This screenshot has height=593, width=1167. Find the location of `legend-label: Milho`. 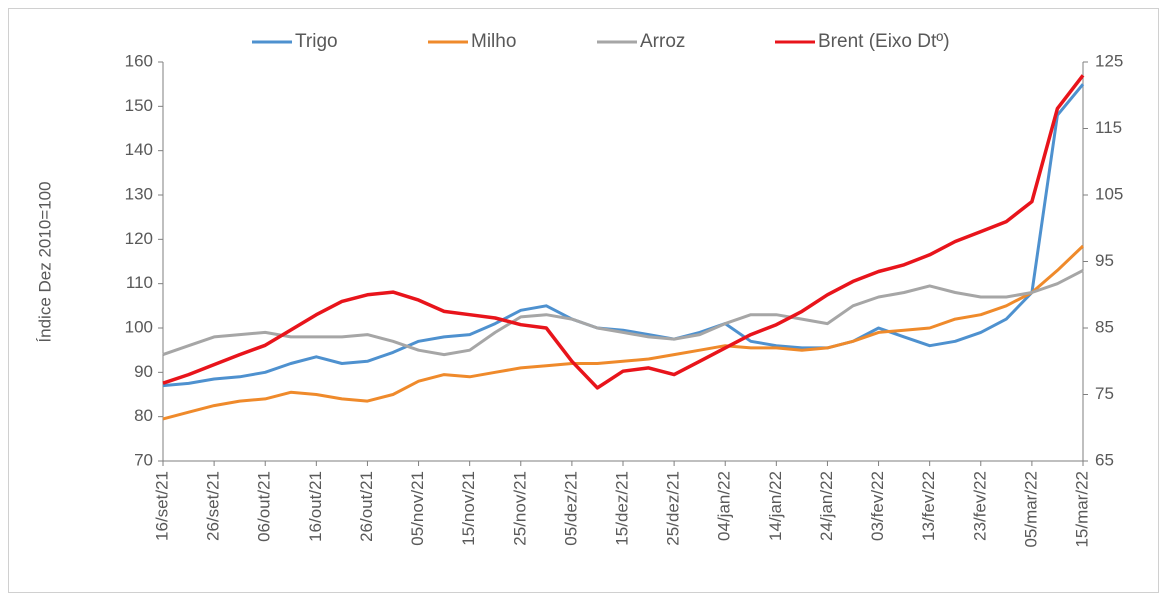

legend-label: Milho is located at coordinates (493, 41).